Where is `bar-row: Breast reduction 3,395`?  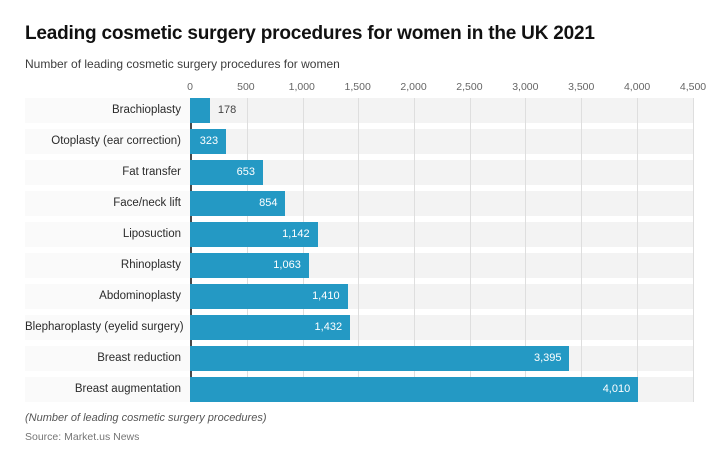 bar-row: Breast reduction 3,395 is located at coordinates (359, 358).